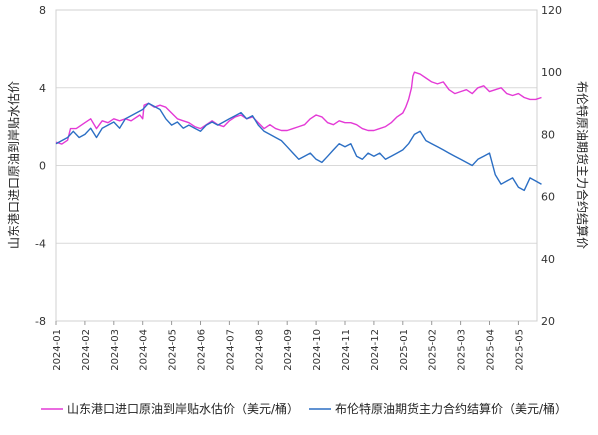  I want to click on right-axis-ticks: 120 100 80 60 40 20, so click(551, 166).